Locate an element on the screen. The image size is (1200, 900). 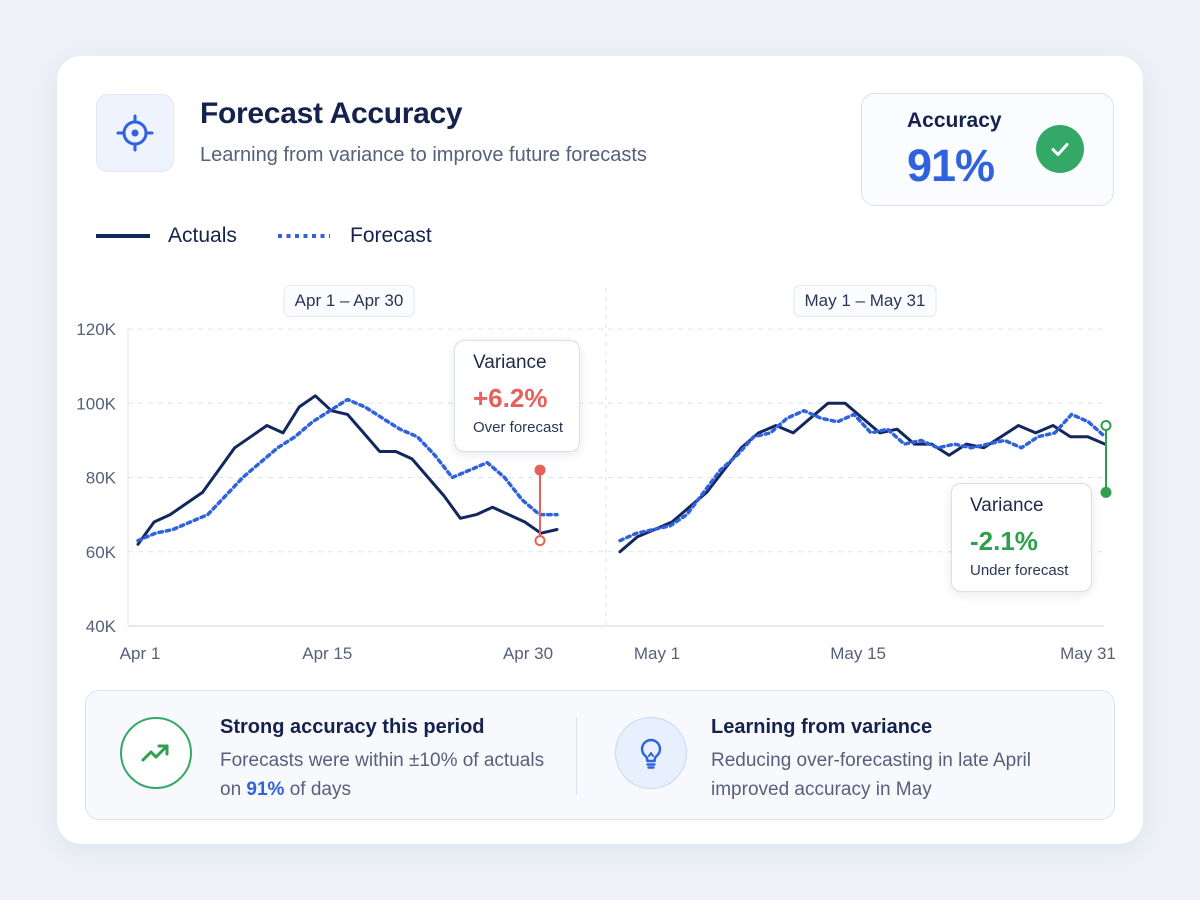
summary-learning-title: Learning from variance is located at coordinates (822, 727).